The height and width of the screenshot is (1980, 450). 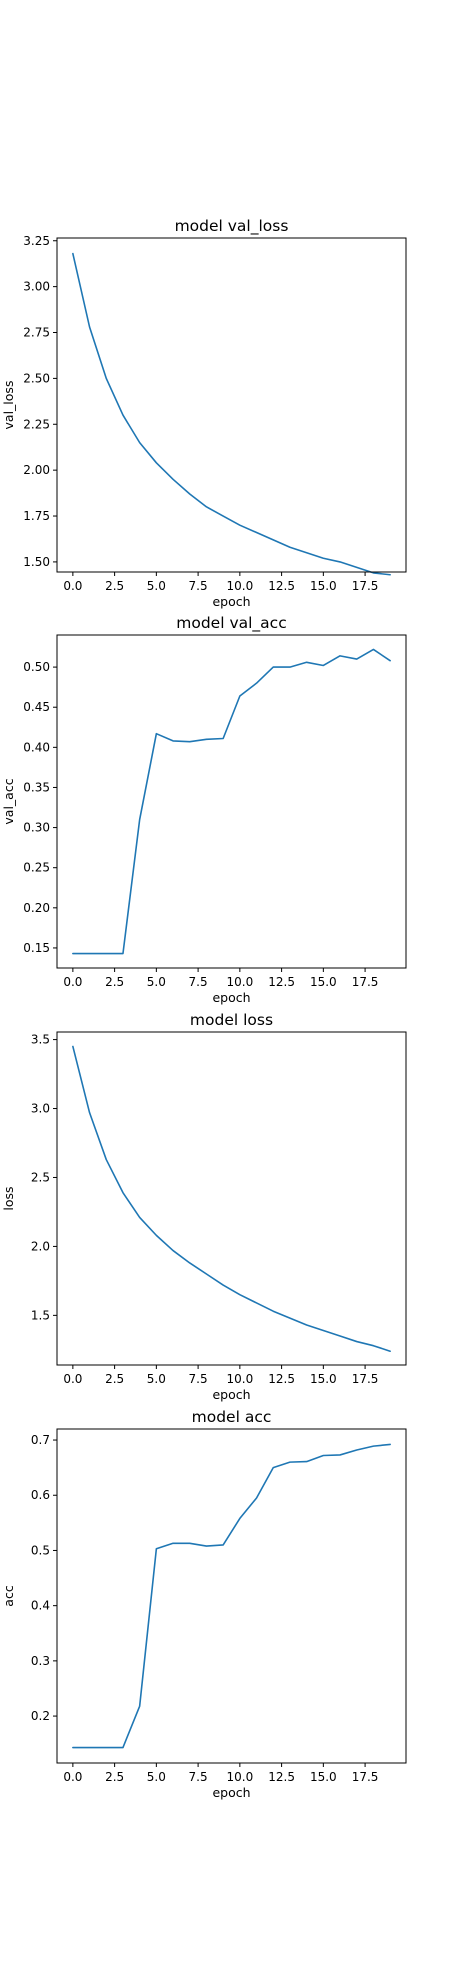 What do you see at coordinates (40, 1495) in the screenshot?
I see `y-tick-label: 0.6` at bounding box center [40, 1495].